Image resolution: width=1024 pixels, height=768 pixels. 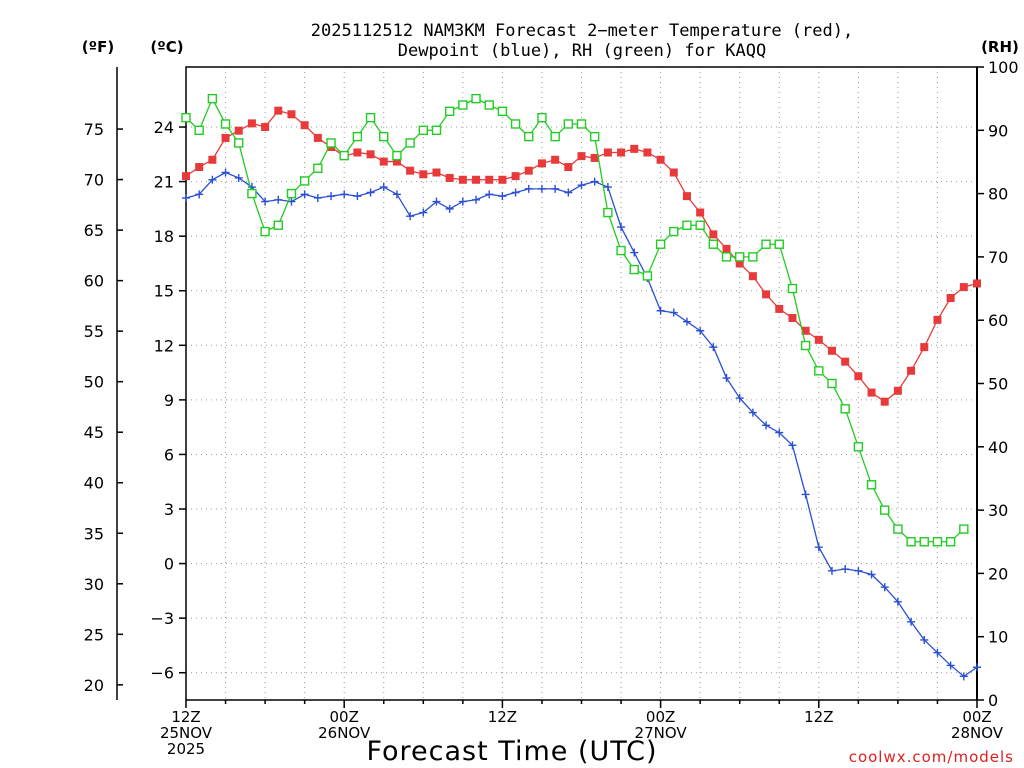 What do you see at coordinates (94, 129) in the screenshot?
I see `fahrenheit-tick-label: 75` at bounding box center [94, 129].